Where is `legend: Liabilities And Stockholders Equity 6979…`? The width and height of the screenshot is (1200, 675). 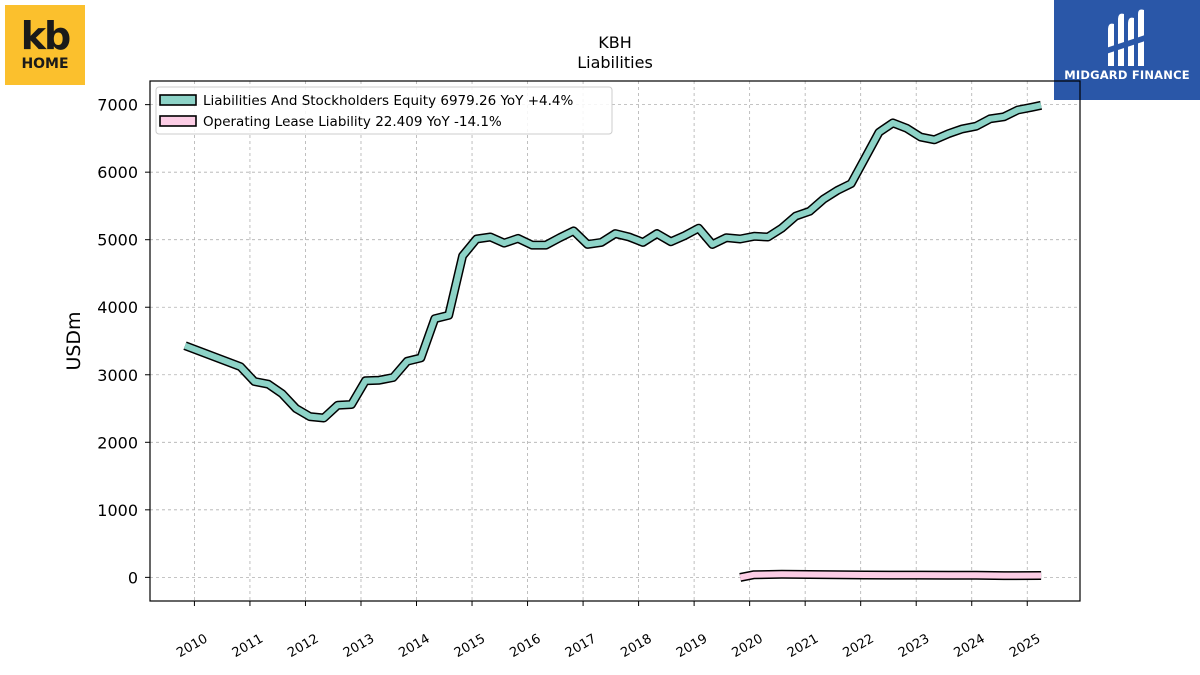
legend: Liabilities And Stockholders Equity 6979… is located at coordinates (384, 110).